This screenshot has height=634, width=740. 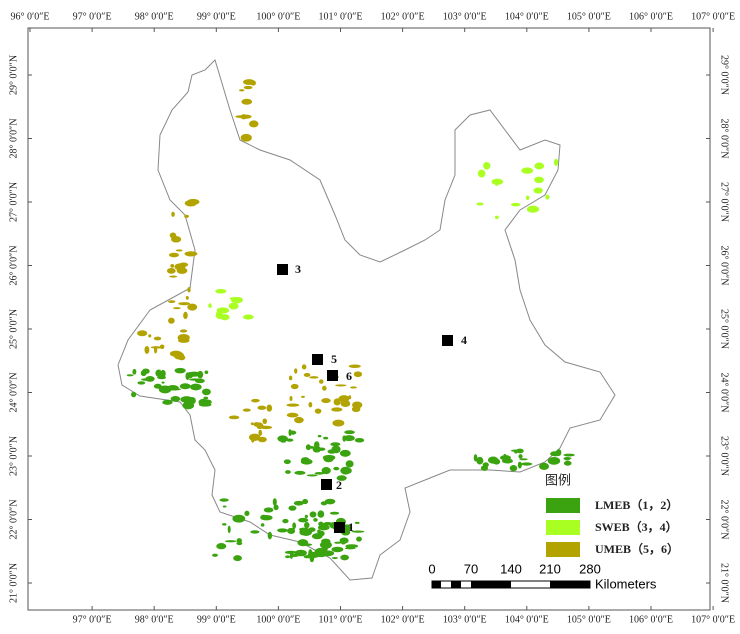 What do you see at coordinates (341, 16) in the screenshot?
I see `lon-label: 101° 0′0″E` at bounding box center [341, 16].